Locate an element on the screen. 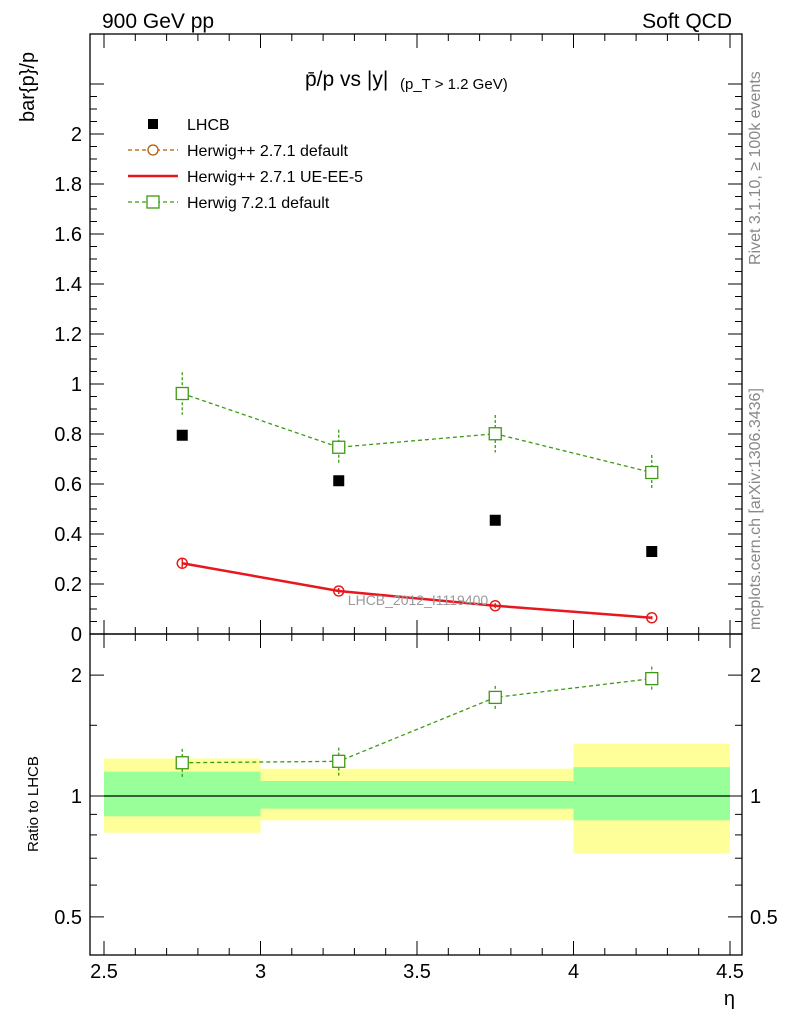  ratio-tick-label-right: 0.5 is located at coordinates (764, 918).